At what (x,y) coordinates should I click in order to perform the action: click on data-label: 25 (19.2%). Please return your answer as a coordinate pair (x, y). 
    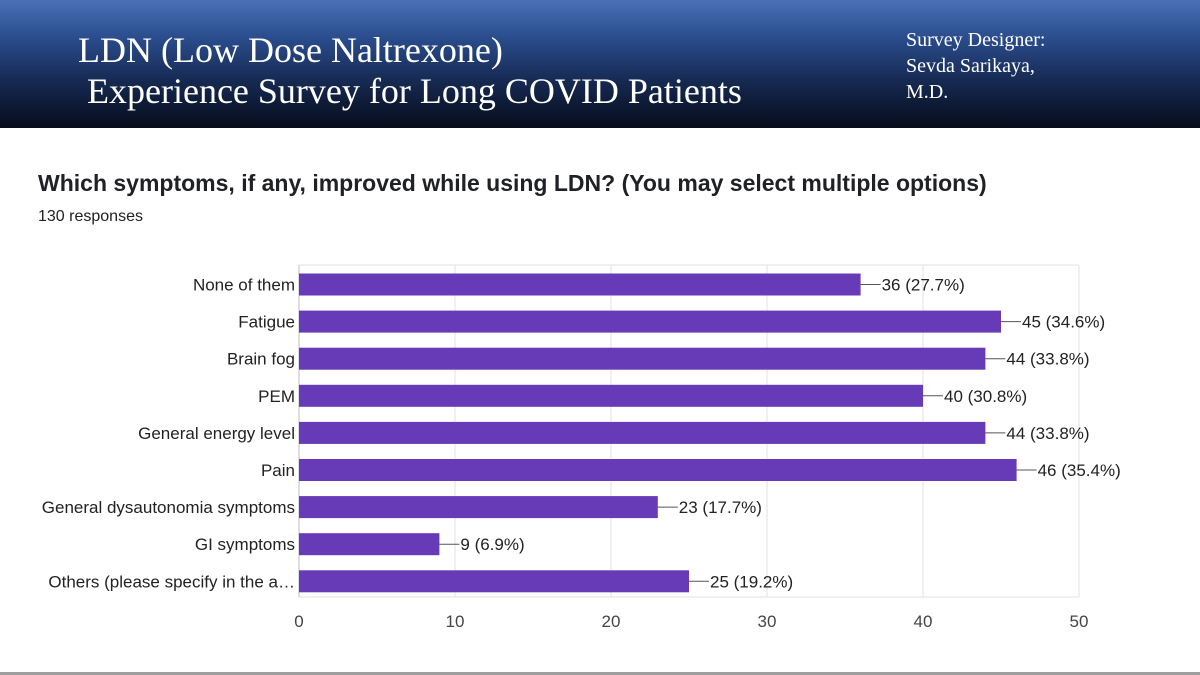
    Looking at the image, I should click on (751, 581).